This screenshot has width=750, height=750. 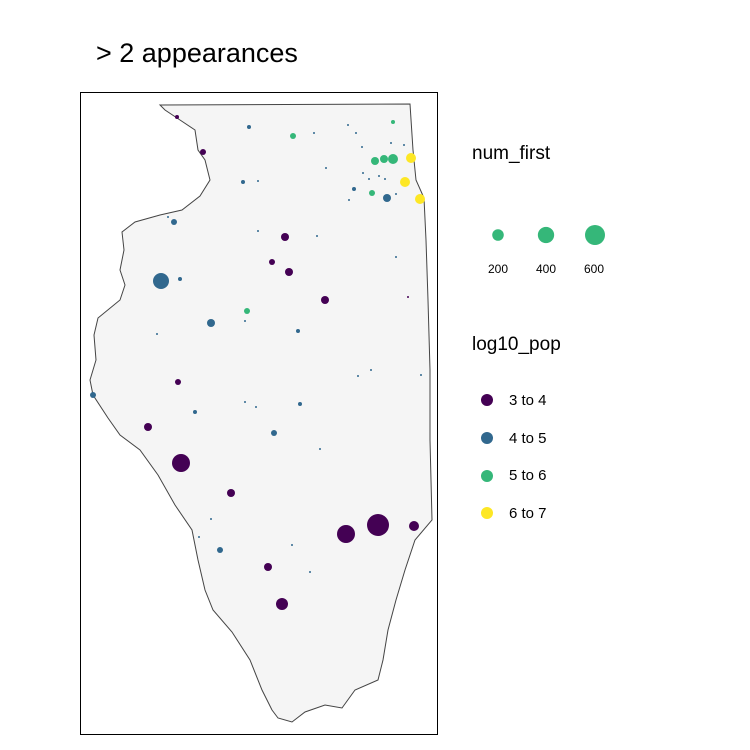 What do you see at coordinates (498, 269) in the screenshot?
I see `size-legend-label: 200` at bounding box center [498, 269].